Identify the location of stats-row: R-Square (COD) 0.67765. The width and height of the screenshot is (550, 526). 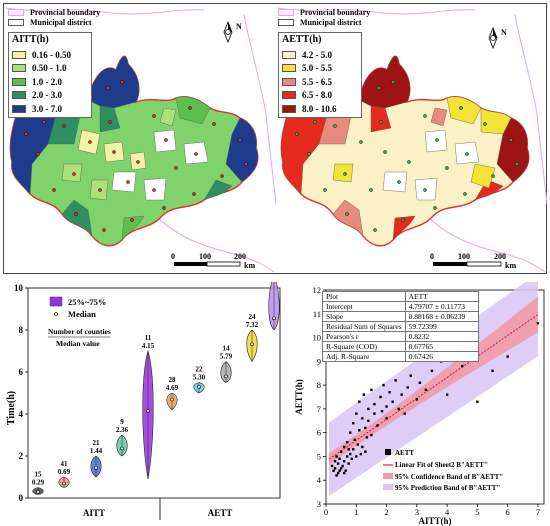
(400, 346).